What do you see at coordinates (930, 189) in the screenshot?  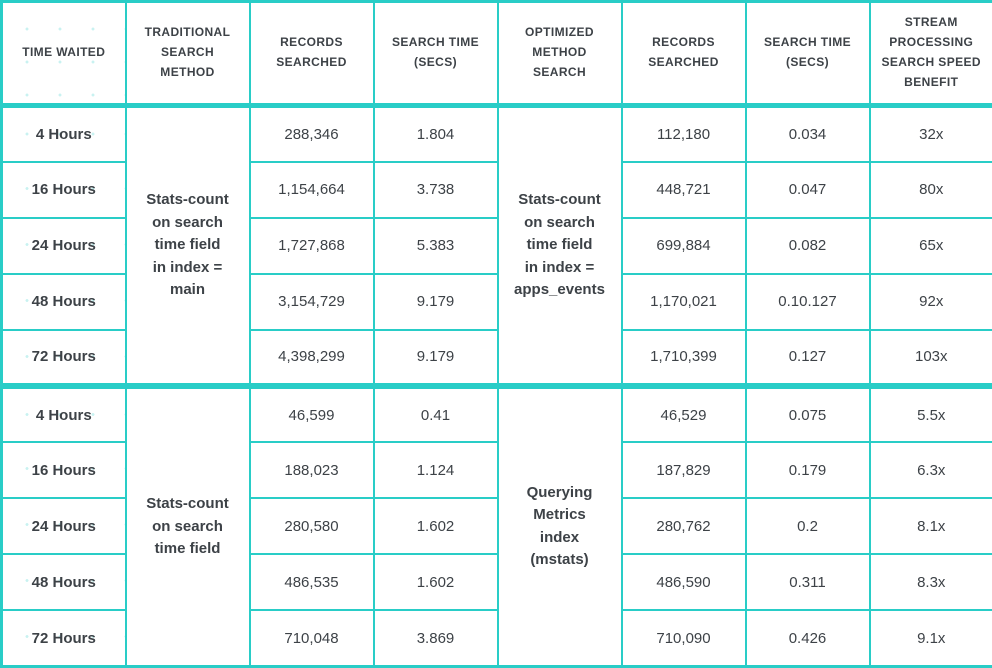 I see `benefit-cell: 80x` at bounding box center [930, 189].